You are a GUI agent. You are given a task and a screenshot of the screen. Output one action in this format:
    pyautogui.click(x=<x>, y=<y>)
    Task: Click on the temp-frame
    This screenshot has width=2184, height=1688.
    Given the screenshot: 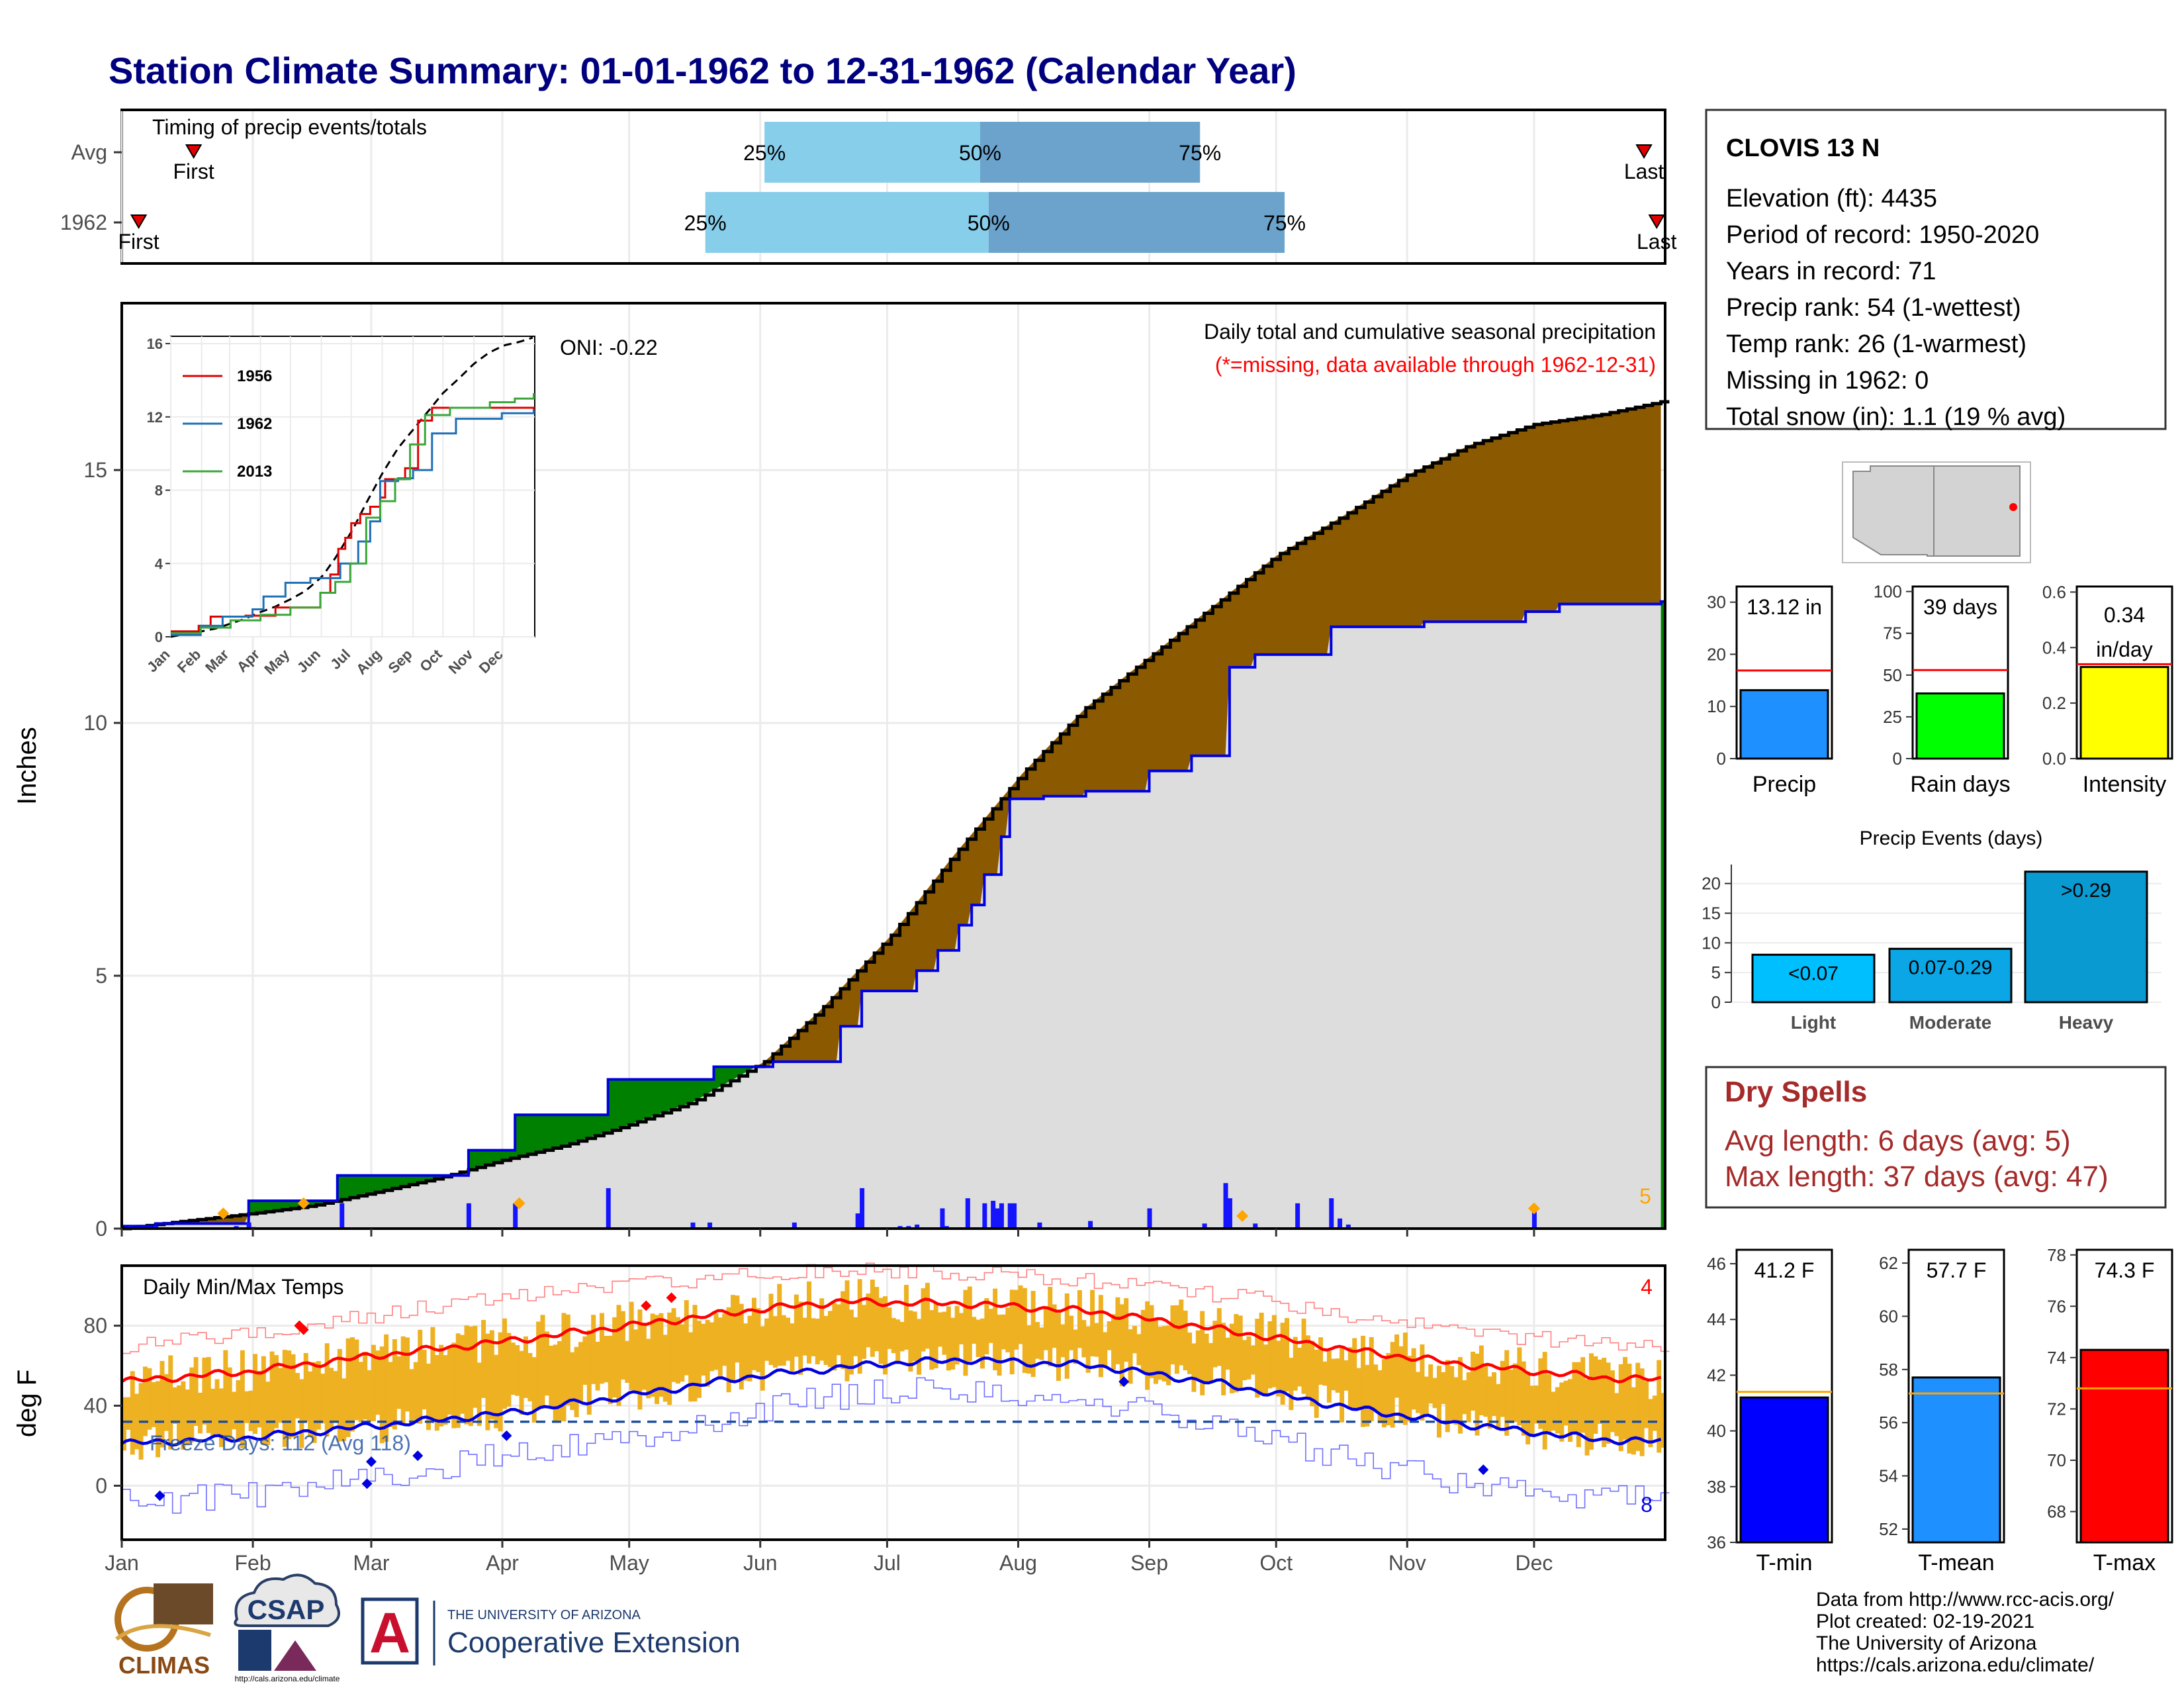 What is the action you would take?
    pyautogui.click(x=893, y=1402)
    